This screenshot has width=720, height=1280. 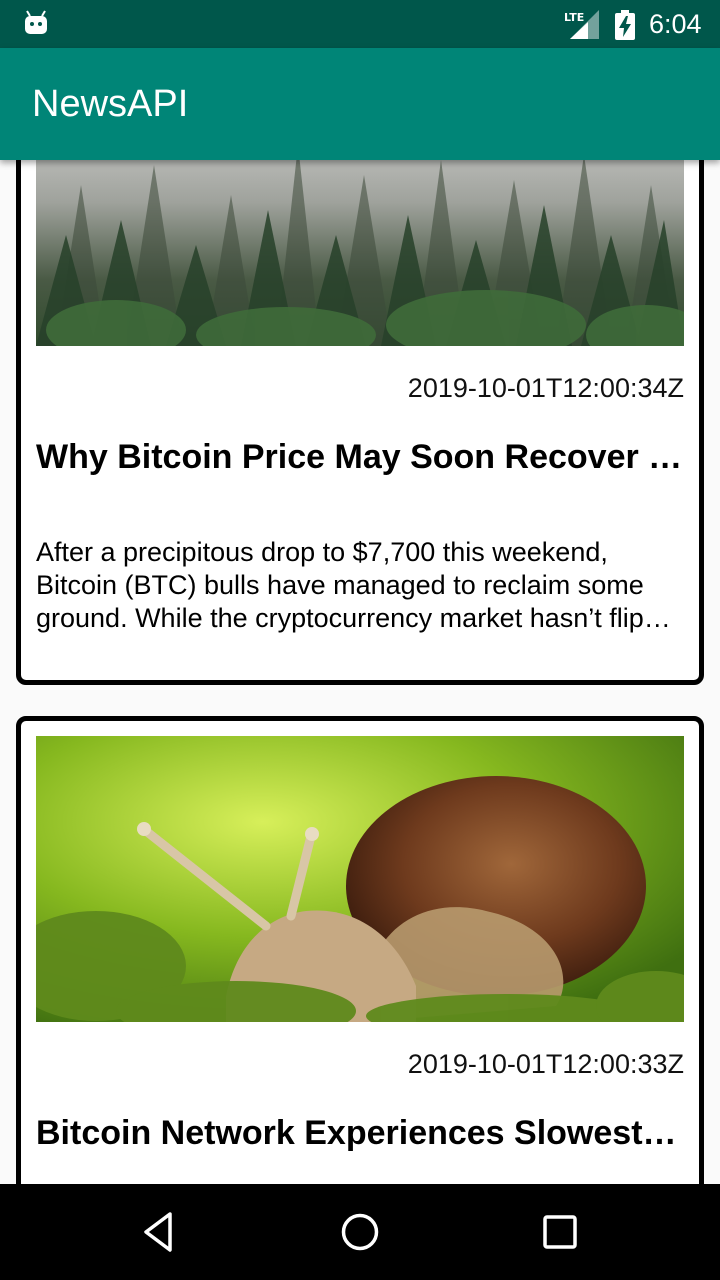 What do you see at coordinates (360, 24) in the screenshot?
I see `status-bar: LTE 6:04` at bounding box center [360, 24].